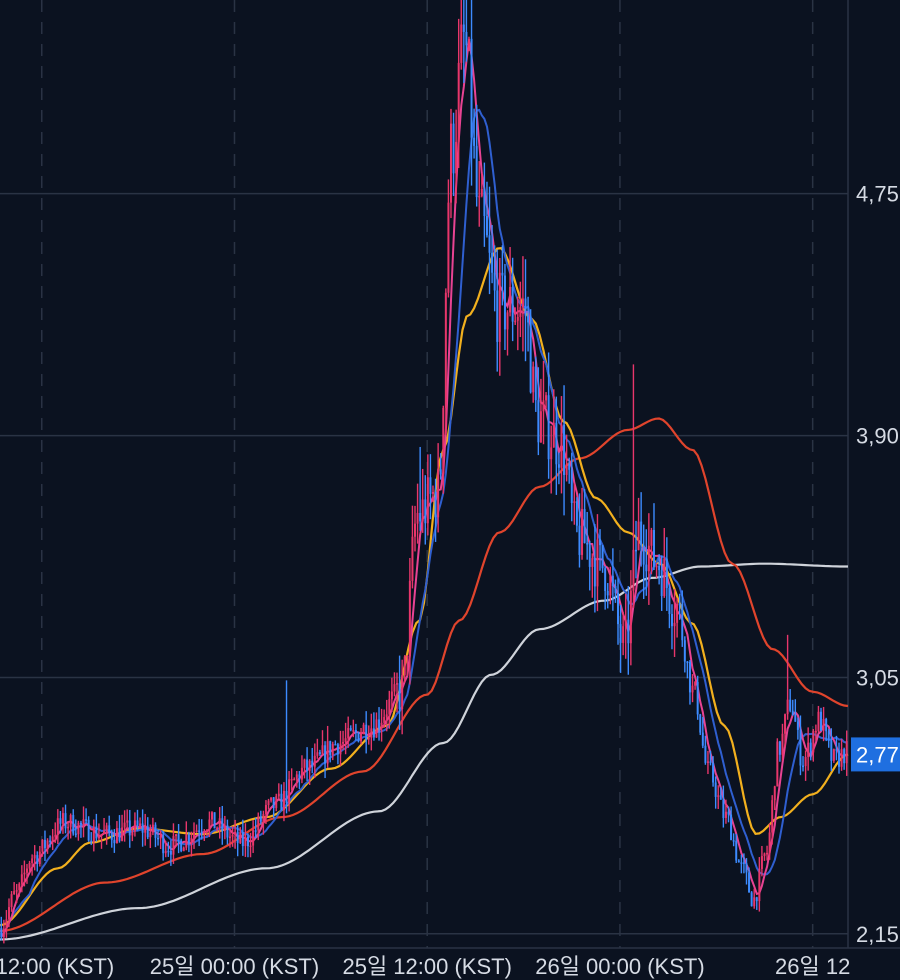 This screenshot has width=900, height=980. Describe the element at coordinates (877, 436) in the screenshot. I see `y-tick-label: 3,90` at that location.